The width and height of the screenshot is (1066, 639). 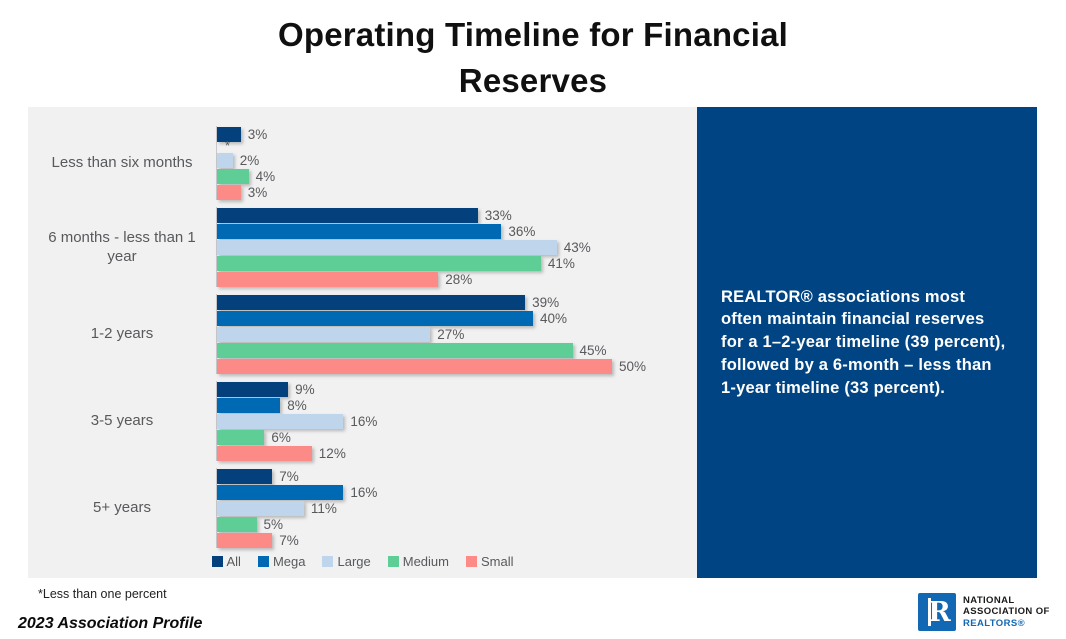 I want to click on legend-item-mega: Mega, so click(x=281, y=561).